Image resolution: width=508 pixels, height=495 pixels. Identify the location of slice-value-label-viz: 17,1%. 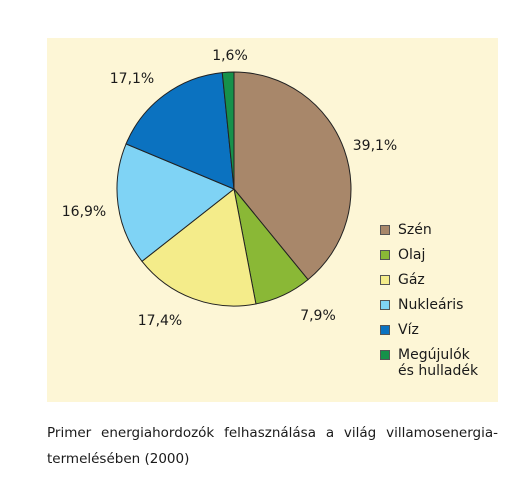
(132, 79).